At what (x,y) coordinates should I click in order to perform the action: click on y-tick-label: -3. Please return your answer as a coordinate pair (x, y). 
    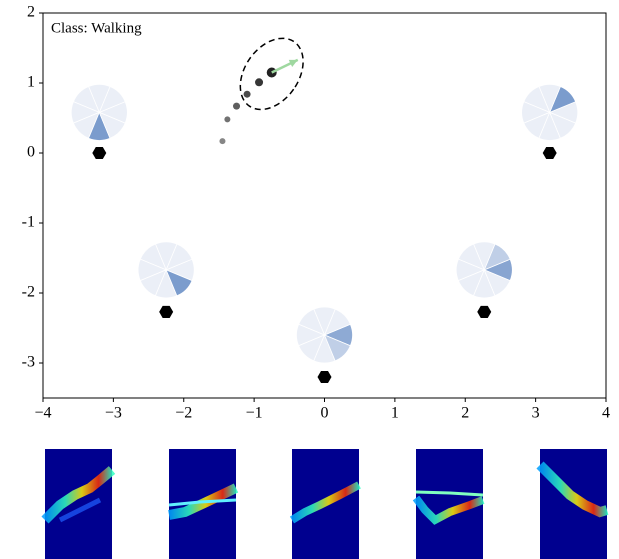
    Looking at the image, I should click on (28, 362).